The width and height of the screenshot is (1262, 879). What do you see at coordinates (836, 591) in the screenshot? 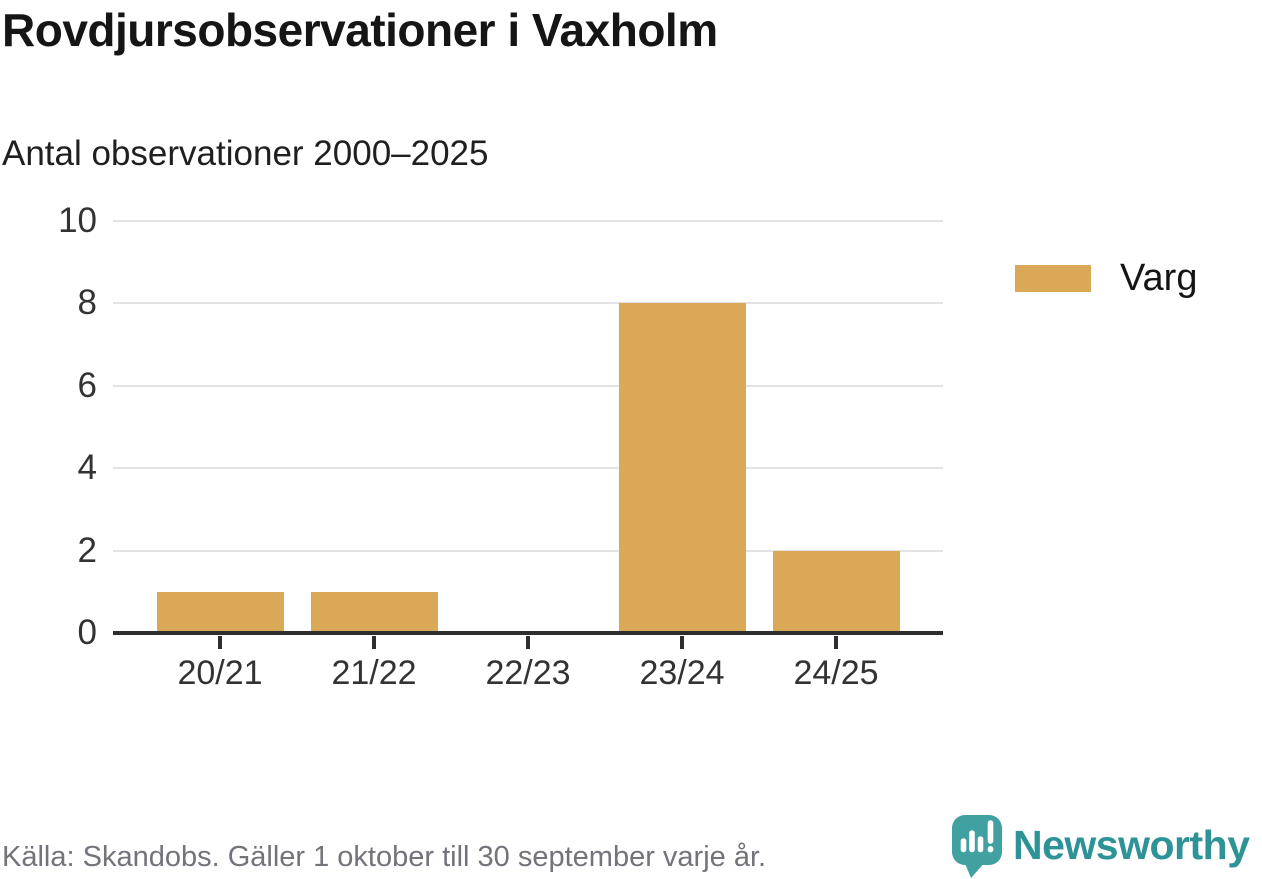
I see `bar-24/25` at bounding box center [836, 591].